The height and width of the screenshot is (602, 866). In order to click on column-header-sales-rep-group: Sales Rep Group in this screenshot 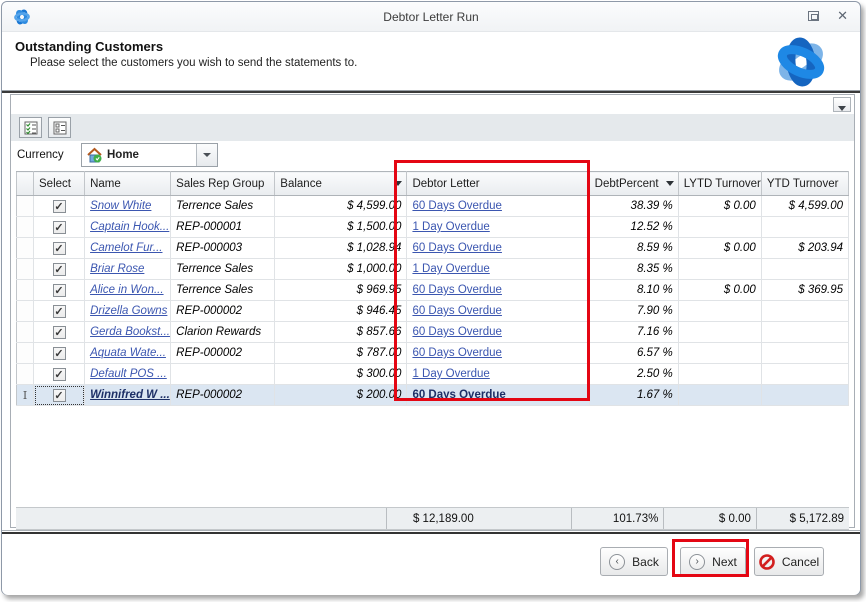, I will do `click(223, 183)`.